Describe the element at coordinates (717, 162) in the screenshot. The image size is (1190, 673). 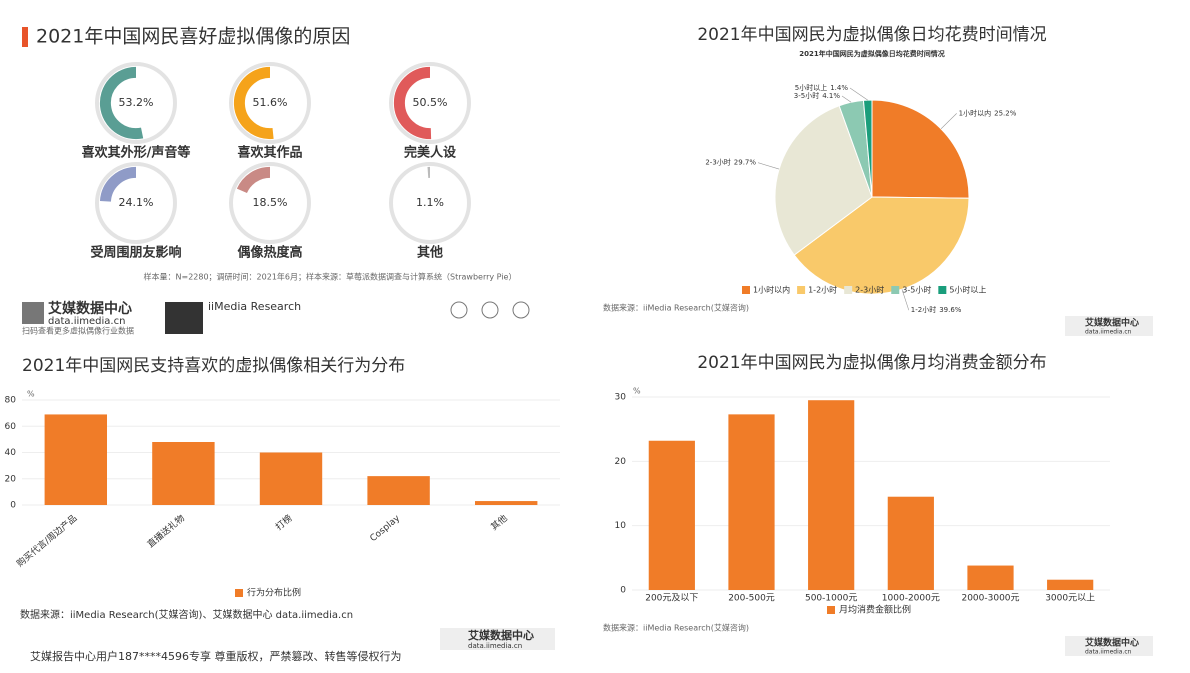
I see `slice-category: 2-3小时` at that location.